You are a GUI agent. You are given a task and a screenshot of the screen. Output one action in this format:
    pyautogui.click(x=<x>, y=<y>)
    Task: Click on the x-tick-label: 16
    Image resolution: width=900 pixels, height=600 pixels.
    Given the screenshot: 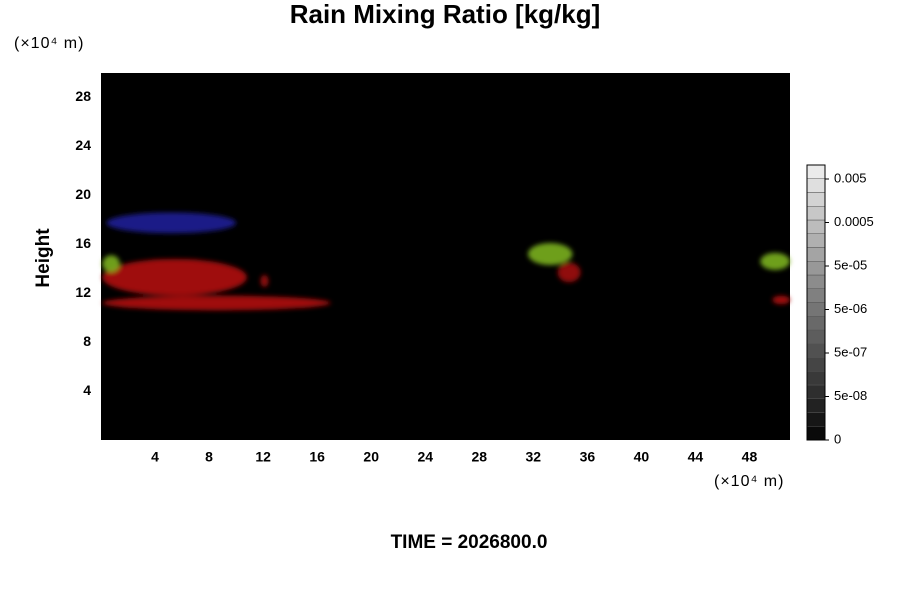 What is the action you would take?
    pyautogui.click(x=317, y=457)
    